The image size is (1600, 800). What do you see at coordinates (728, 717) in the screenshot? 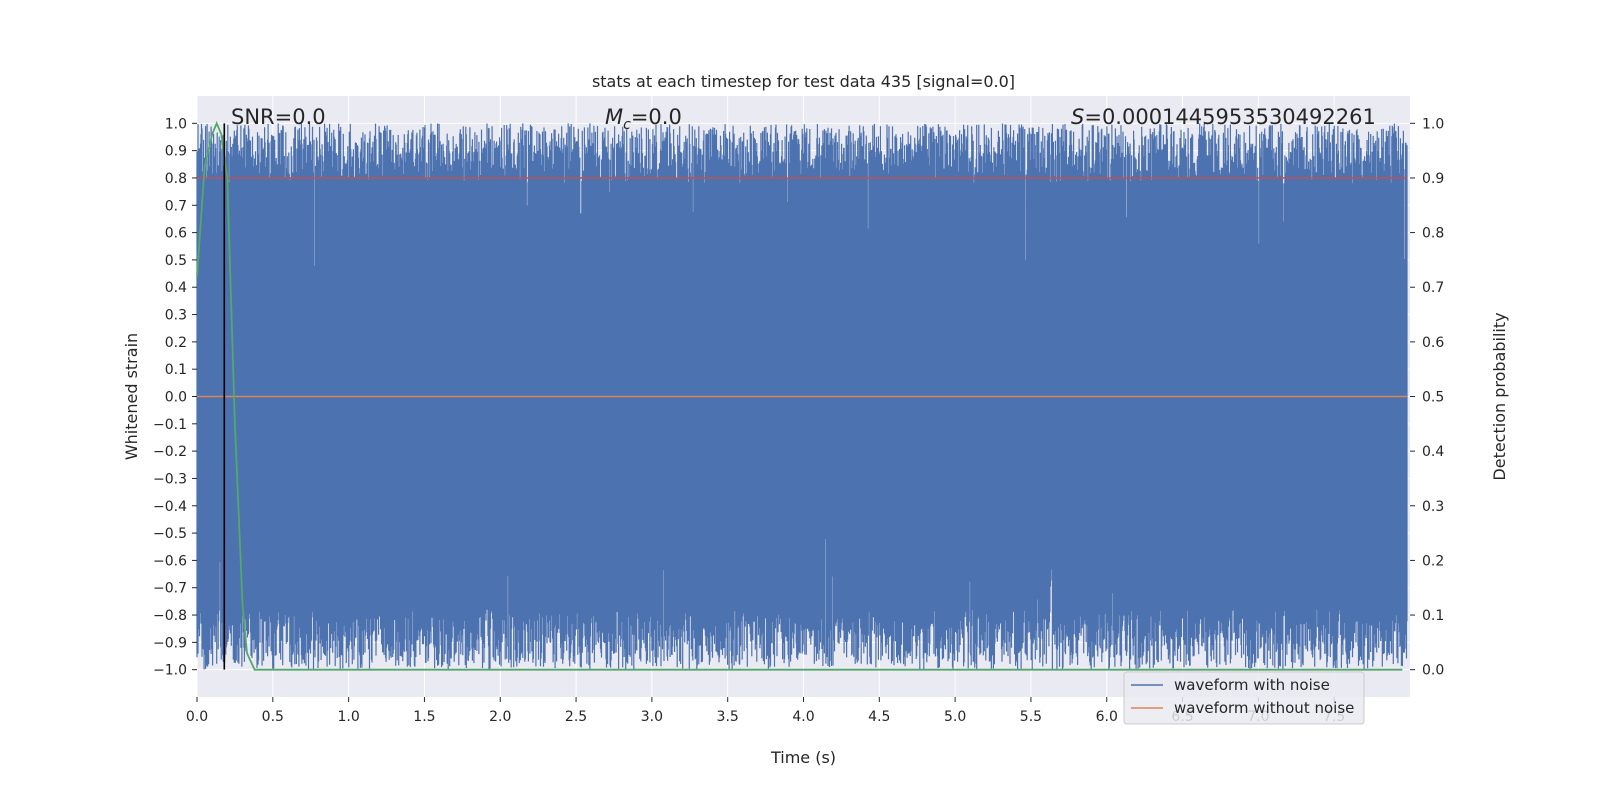
I see `x-tick-label: 3.5` at bounding box center [728, 717].